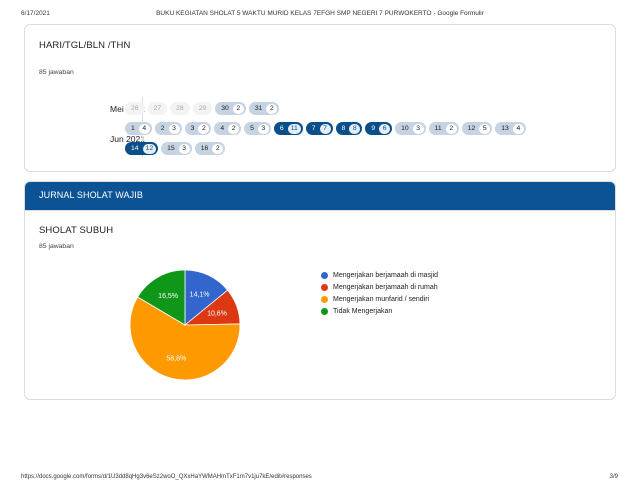 The width and height of the screenshot is (640, 494). What do you see at coordinates (176, 358) in the screenshot?
I see `pie-label-2: 58,8%` at bounding box center [176, 358].